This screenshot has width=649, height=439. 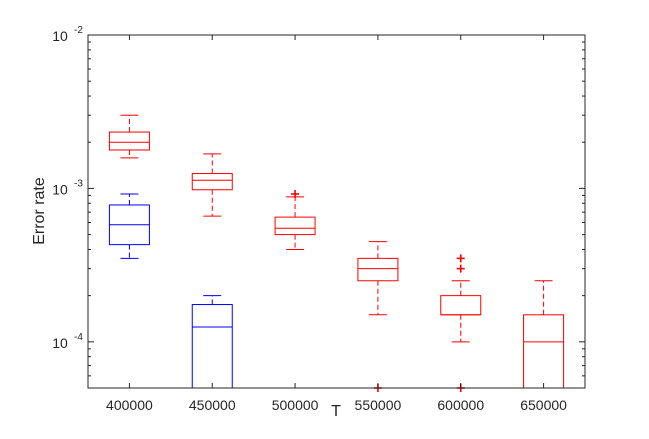 I want to click on x-tick-label: 550000, so click(x=378, y=405).